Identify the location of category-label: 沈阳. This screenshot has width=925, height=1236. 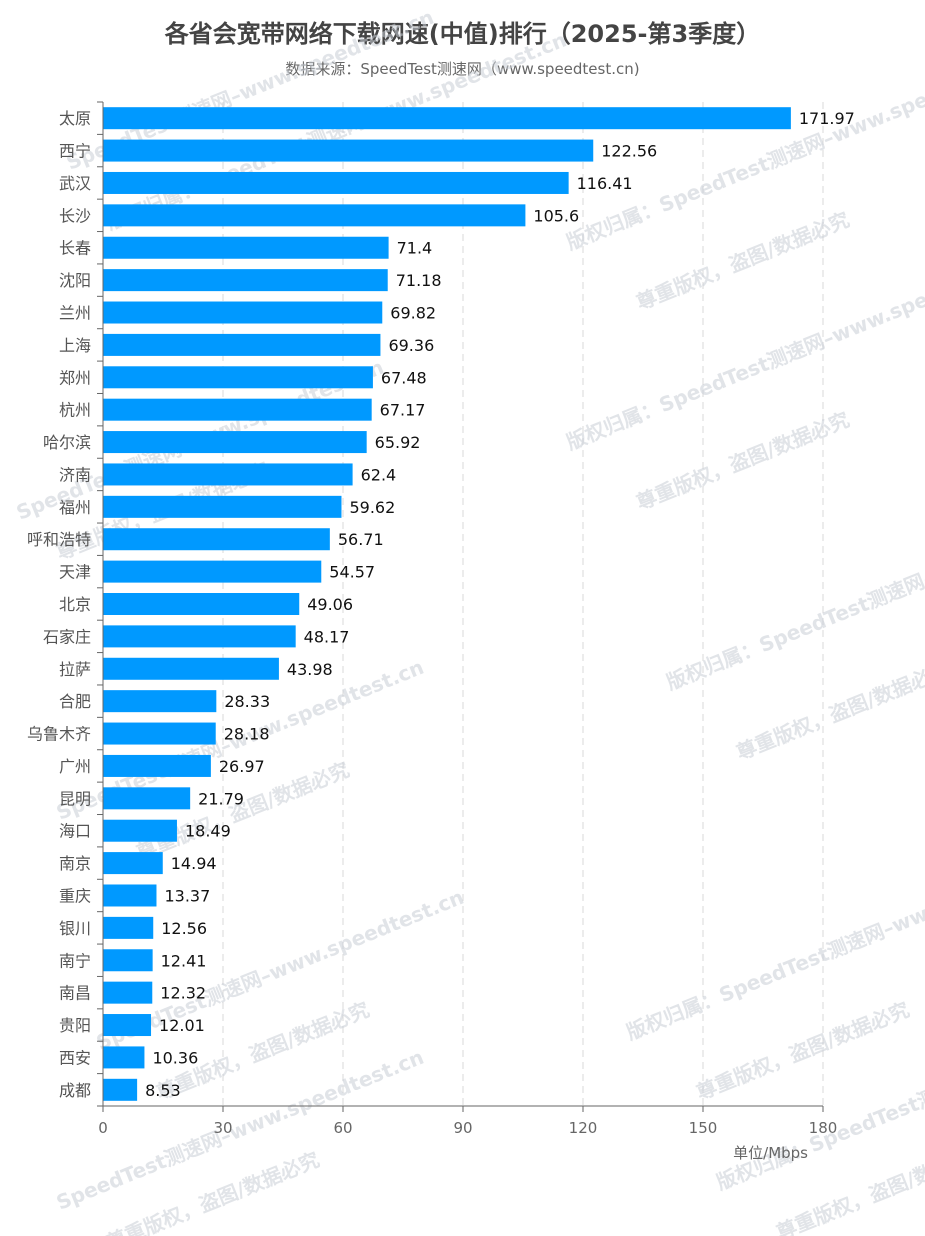
(75, 280).